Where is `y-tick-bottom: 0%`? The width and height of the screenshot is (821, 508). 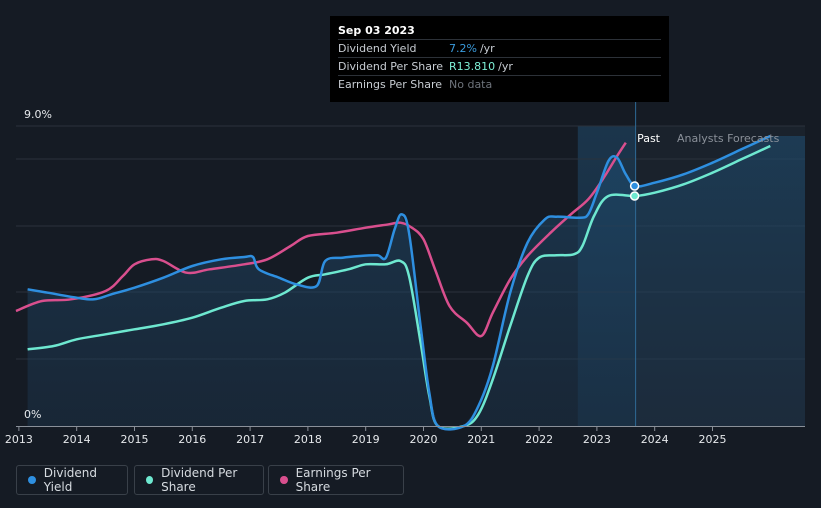
y-tick-bottom: 0% is located at coordinates (32, 414).